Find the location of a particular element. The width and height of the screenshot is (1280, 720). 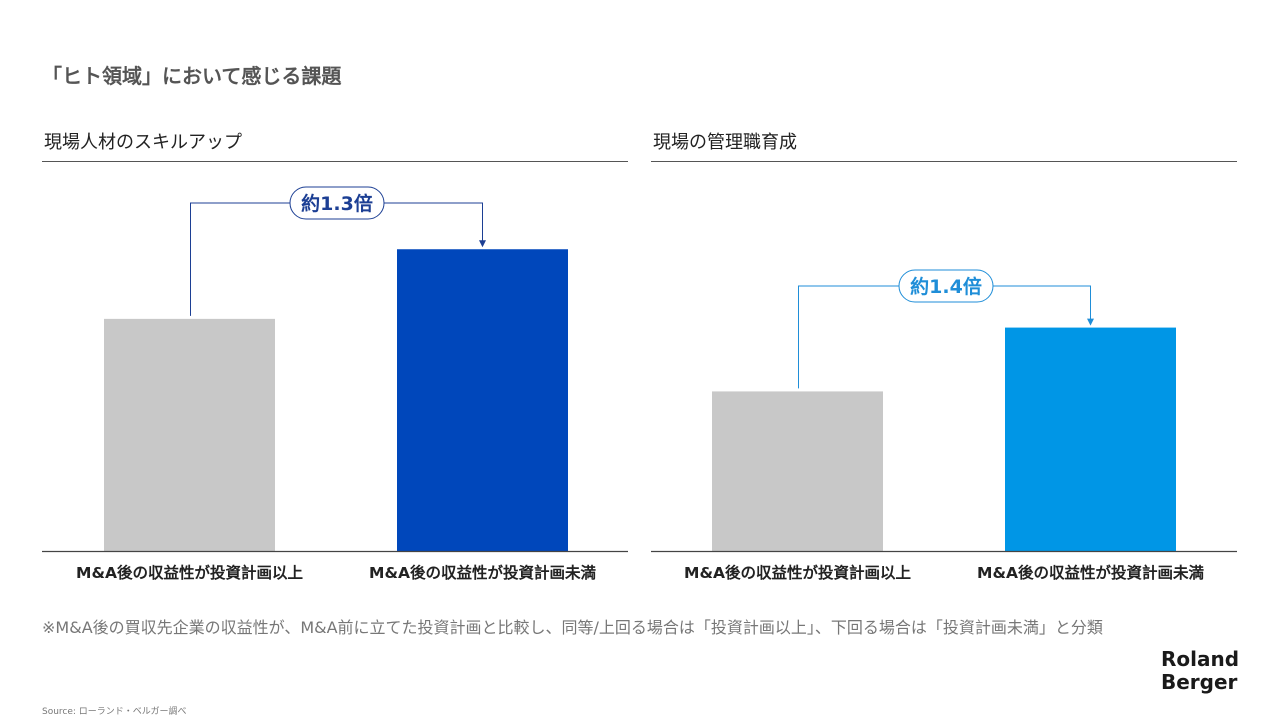

logo-line-1: Roland is located at coordinates (1200, 659).